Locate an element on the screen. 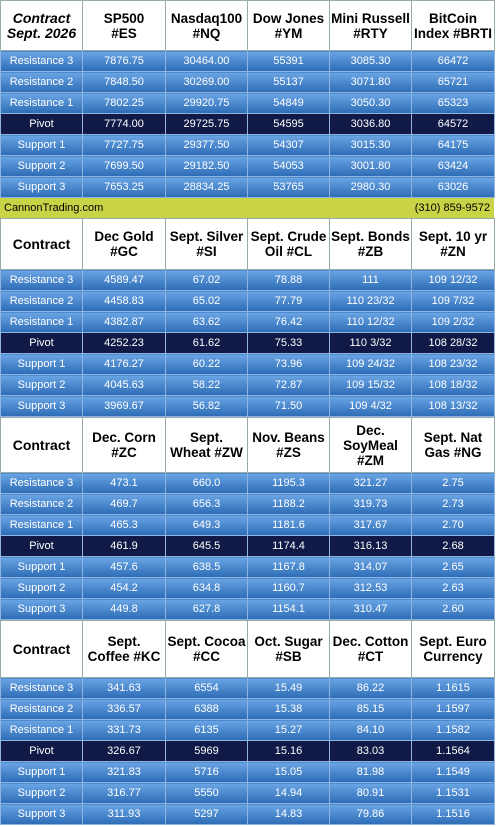 This screenshot has height=827, width=496. value-cell: 7802.25 is located at coordinates (124, 103).